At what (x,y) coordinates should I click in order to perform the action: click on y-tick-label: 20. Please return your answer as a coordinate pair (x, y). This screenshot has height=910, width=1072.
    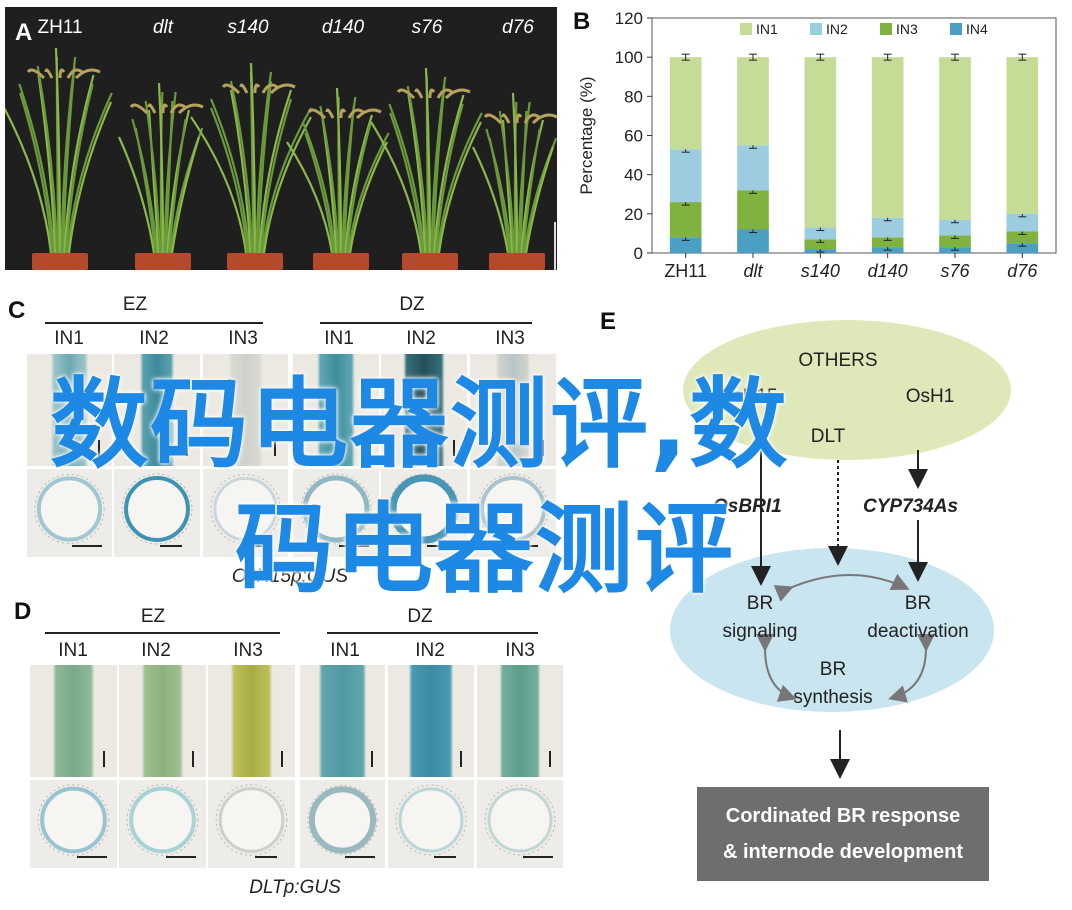
    Looking at the image, I should click on (633, 214).